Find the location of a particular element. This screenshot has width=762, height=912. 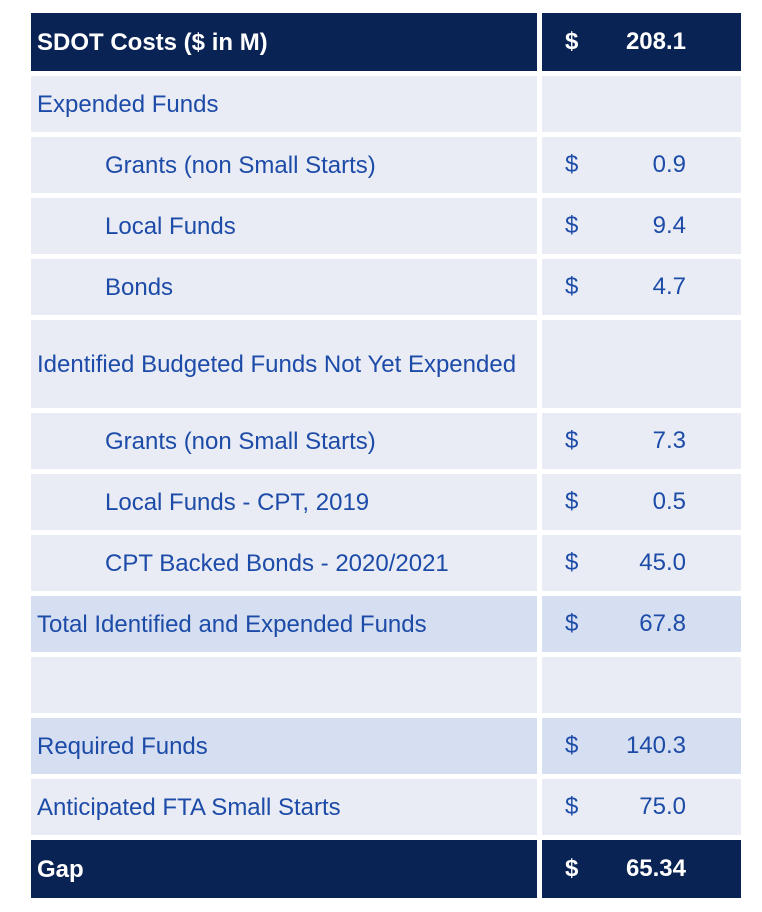

row-local-funds: Local Funds $ 9.4 is located at coordinates (386, 226).